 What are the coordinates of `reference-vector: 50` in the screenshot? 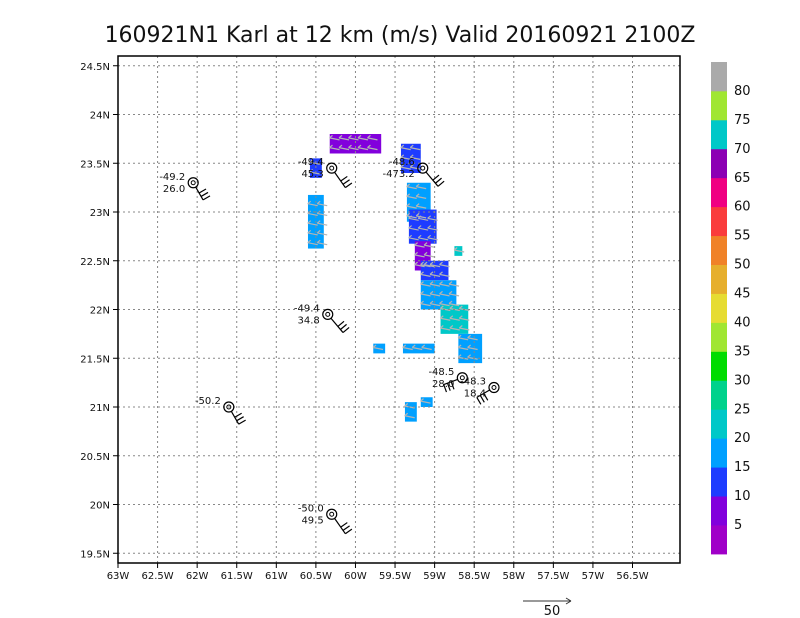 It's located at (547, 607).